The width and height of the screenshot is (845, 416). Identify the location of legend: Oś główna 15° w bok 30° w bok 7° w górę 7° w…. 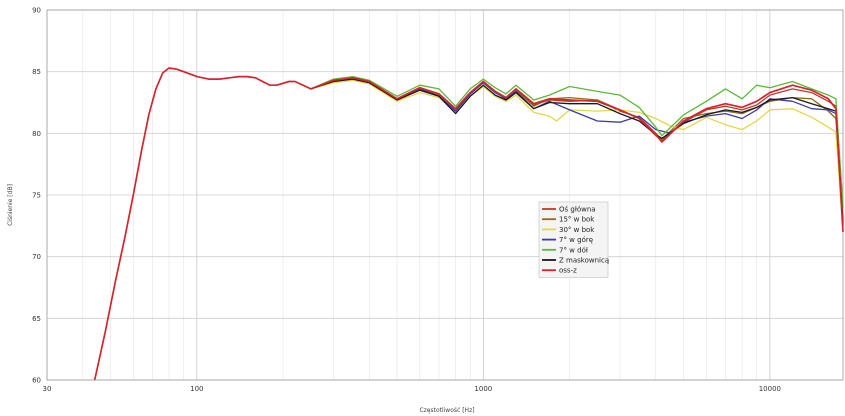
(573, 239).